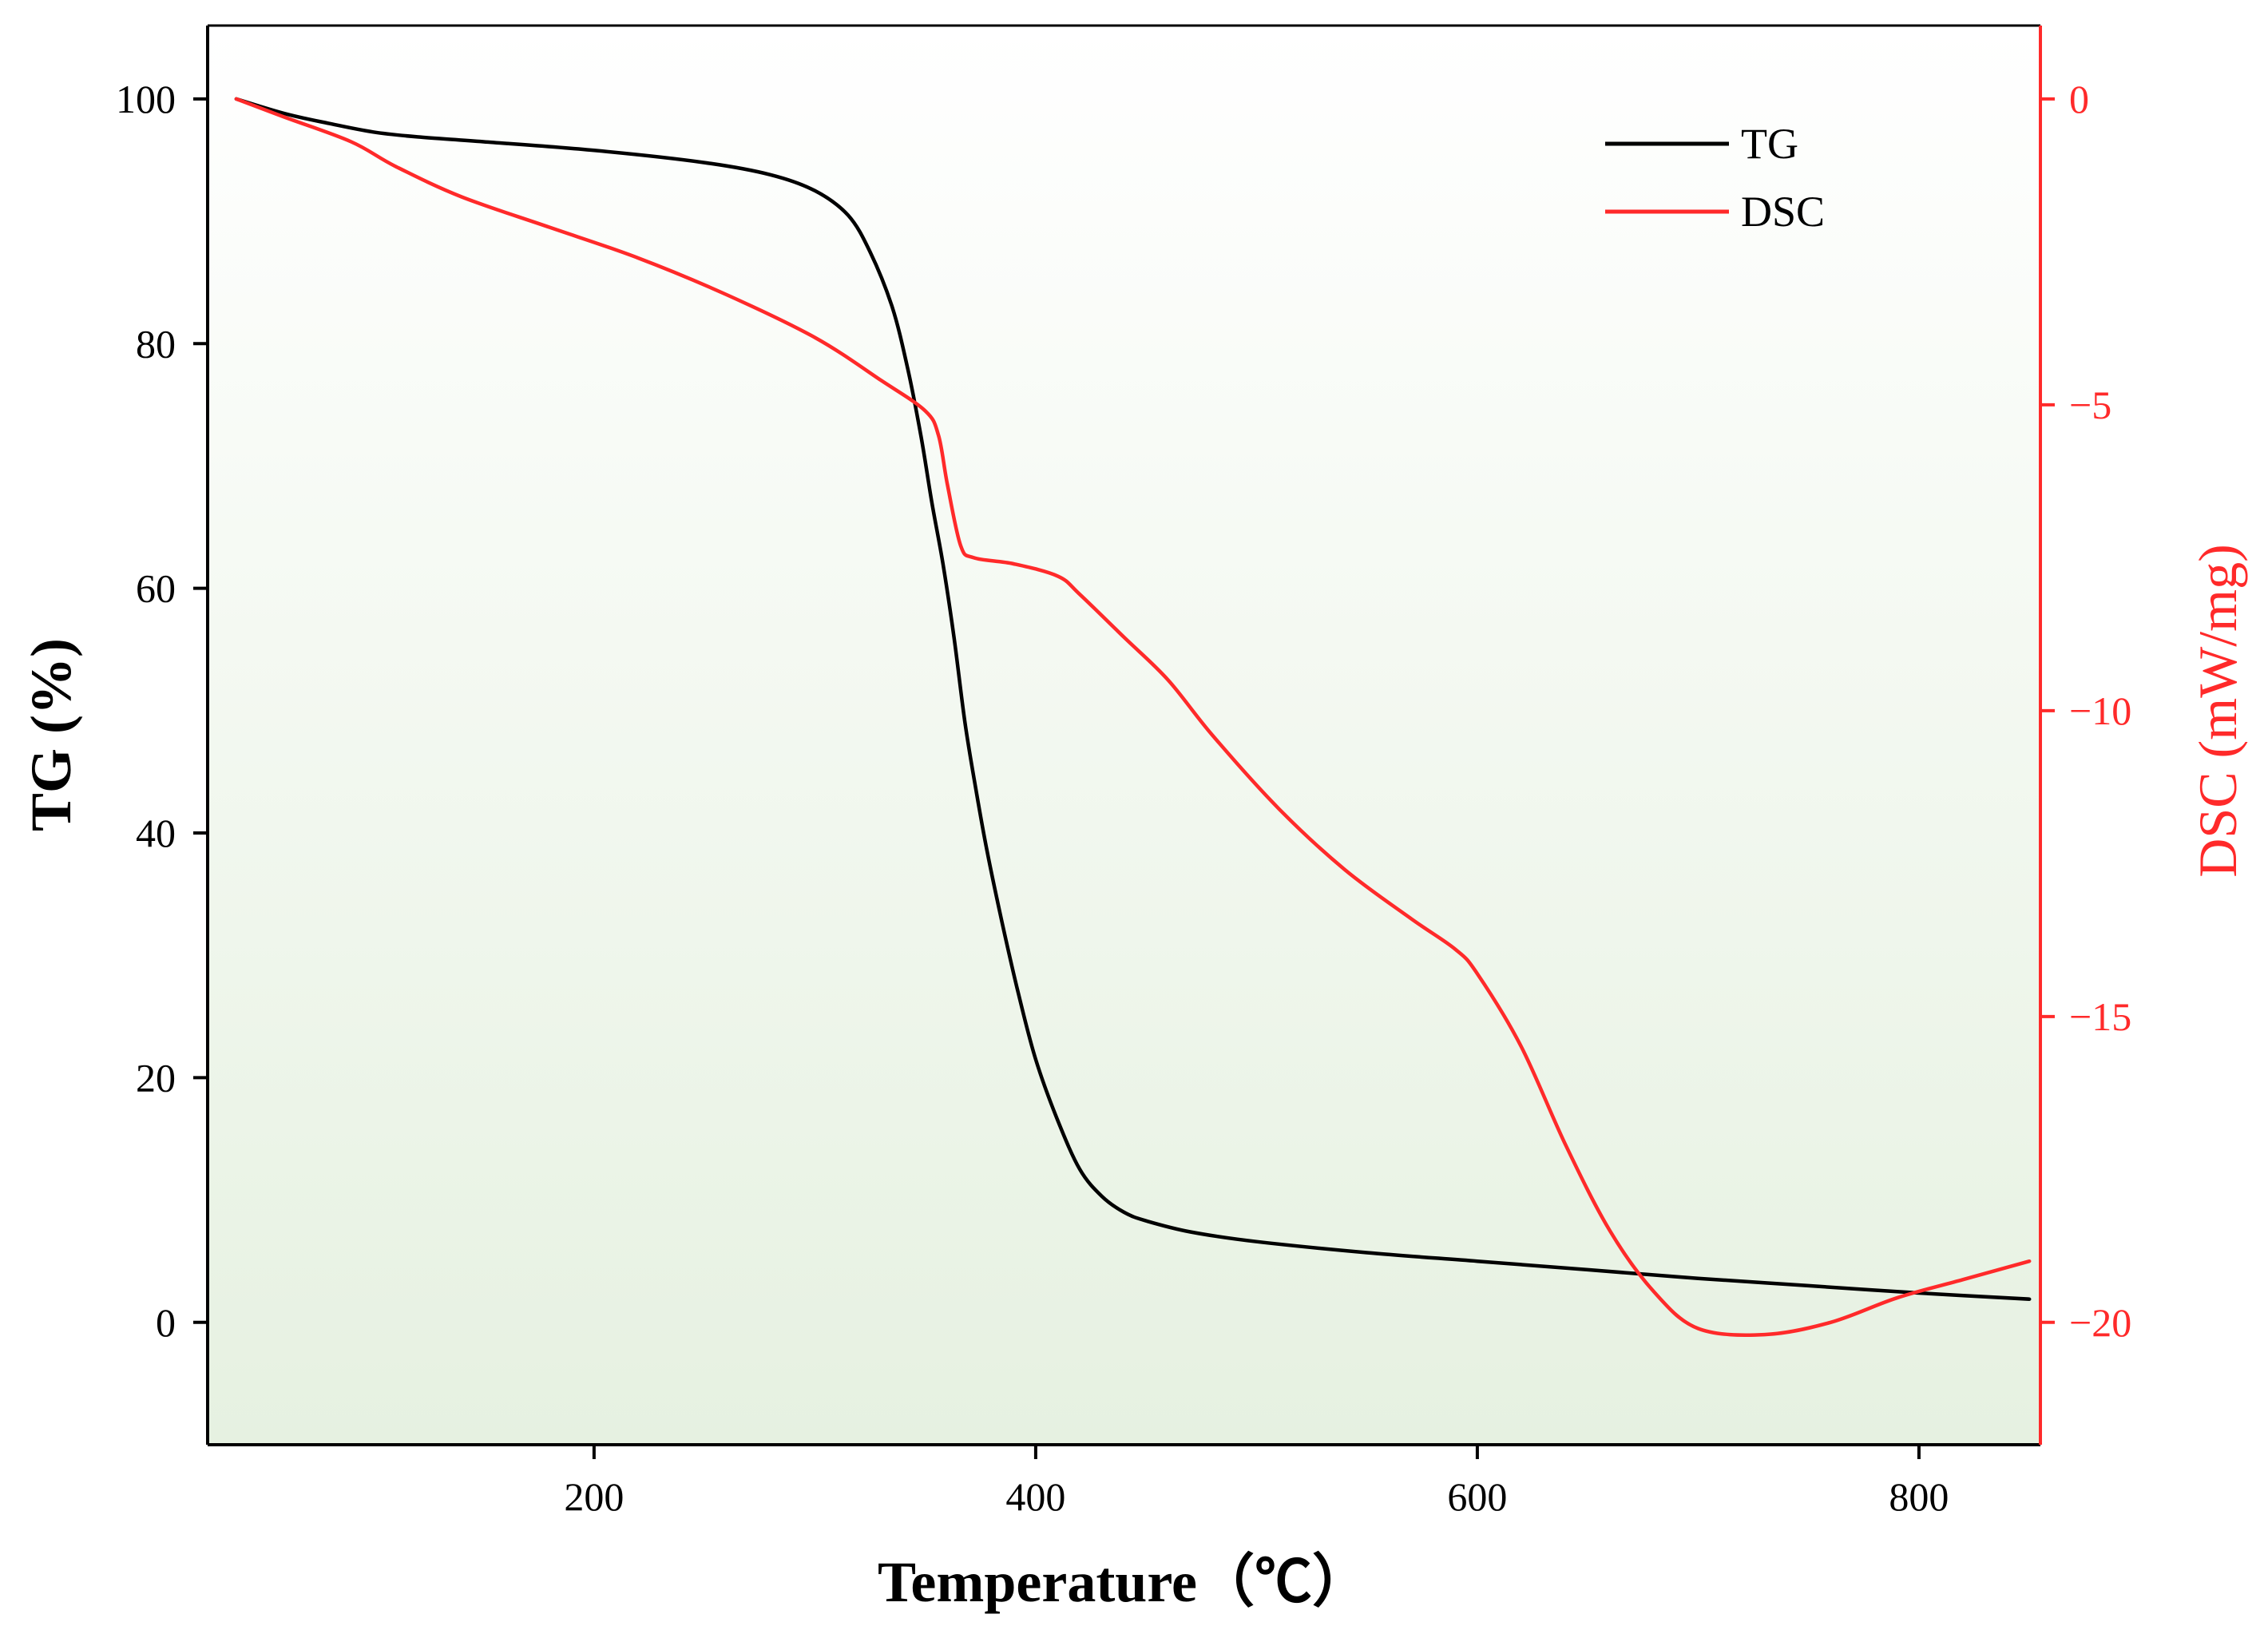 This screenshot has height=1634, width=2268. What do you see at coordinates (156, 1077) in the screenshot?
I see `y-left-tick-label-20: 20` at bounding box center [156, 1077].